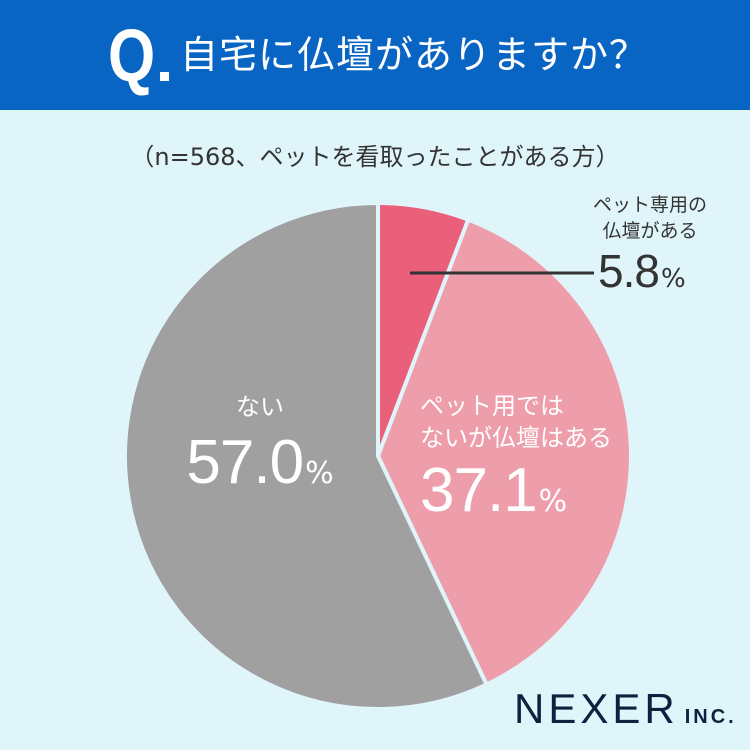  I want to click on label-text: 仏壇がある, so click(650, 231).